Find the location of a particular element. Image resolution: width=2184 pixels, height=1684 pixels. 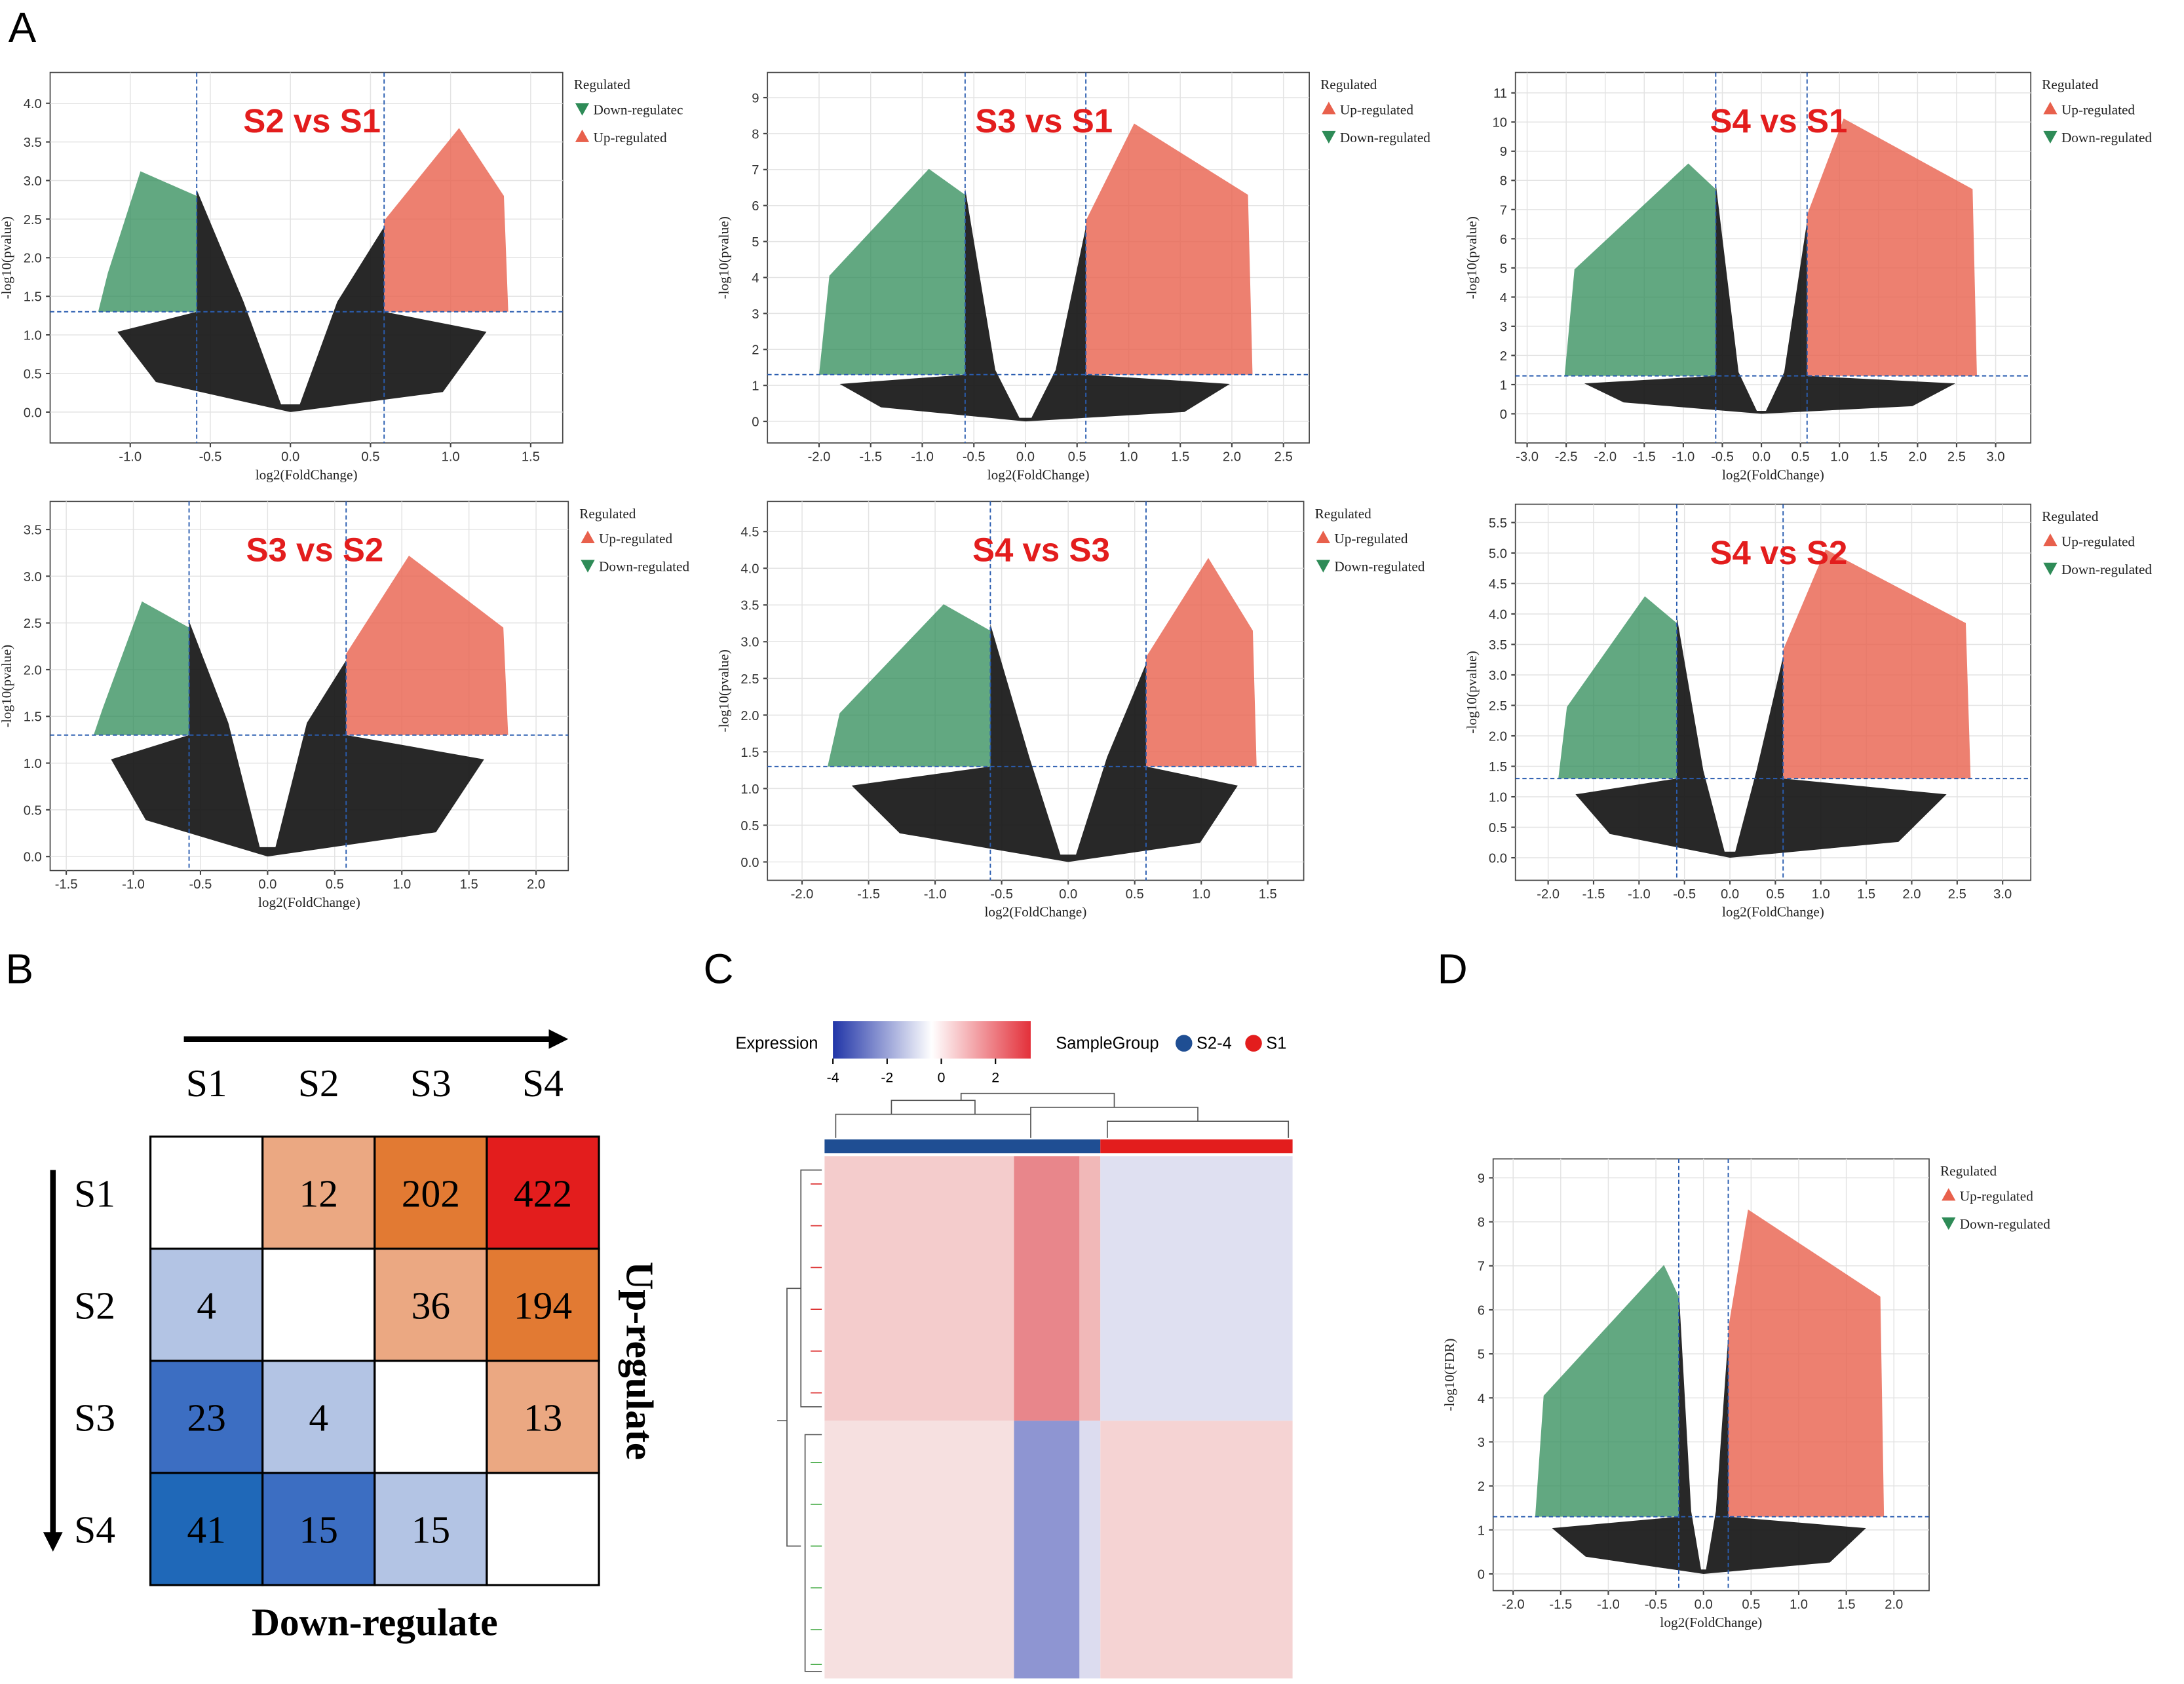

y-tick-label: 1 is located at coordinates (755, 387).